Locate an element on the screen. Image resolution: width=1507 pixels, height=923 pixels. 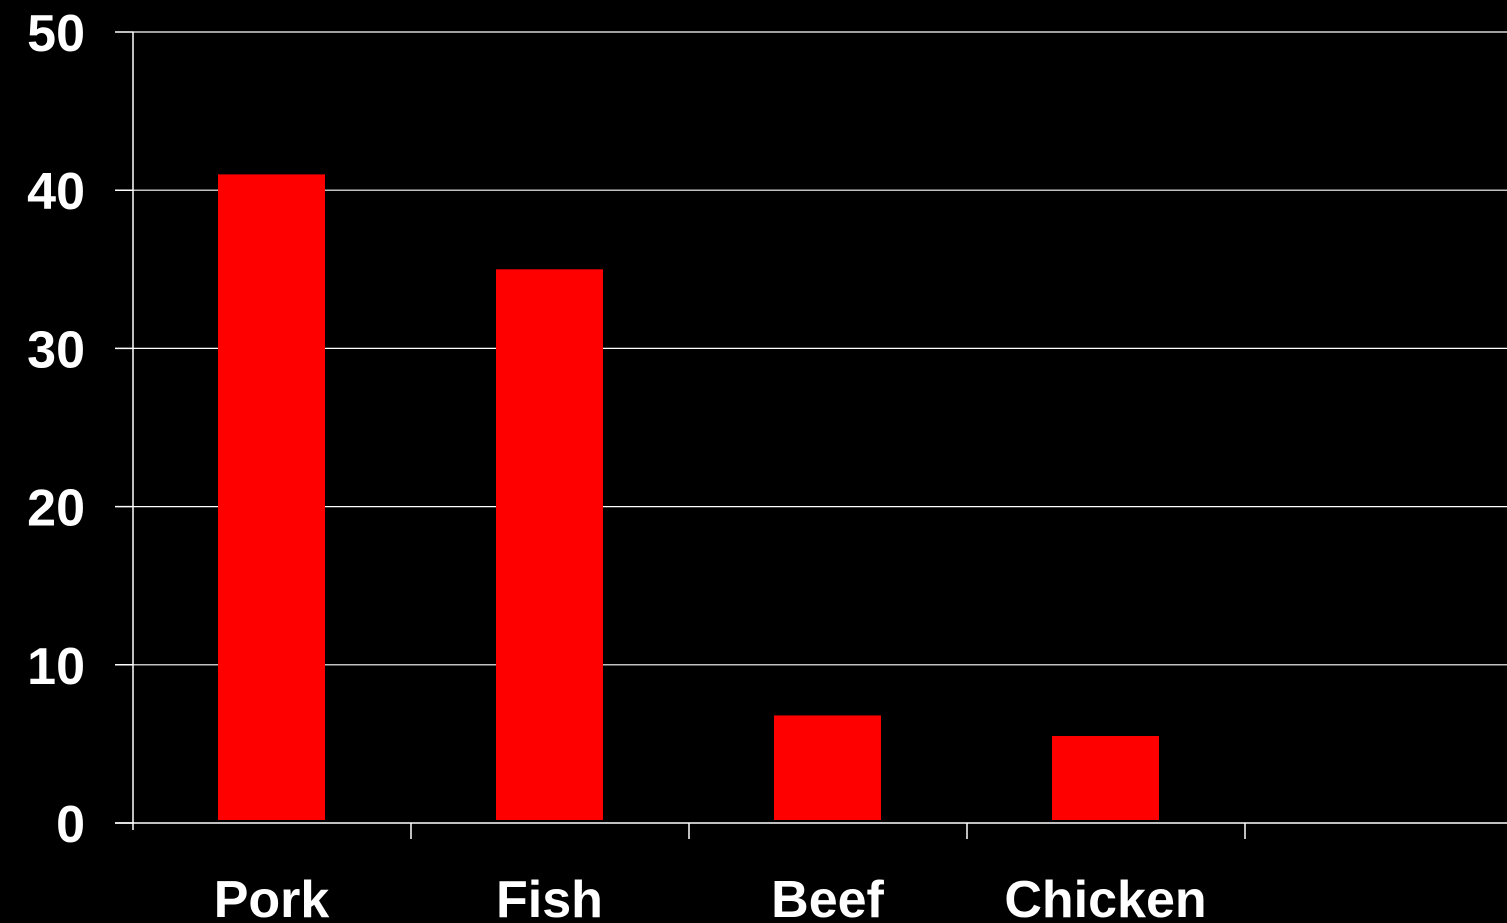
bar-beef is located at coordinates (827, 767).